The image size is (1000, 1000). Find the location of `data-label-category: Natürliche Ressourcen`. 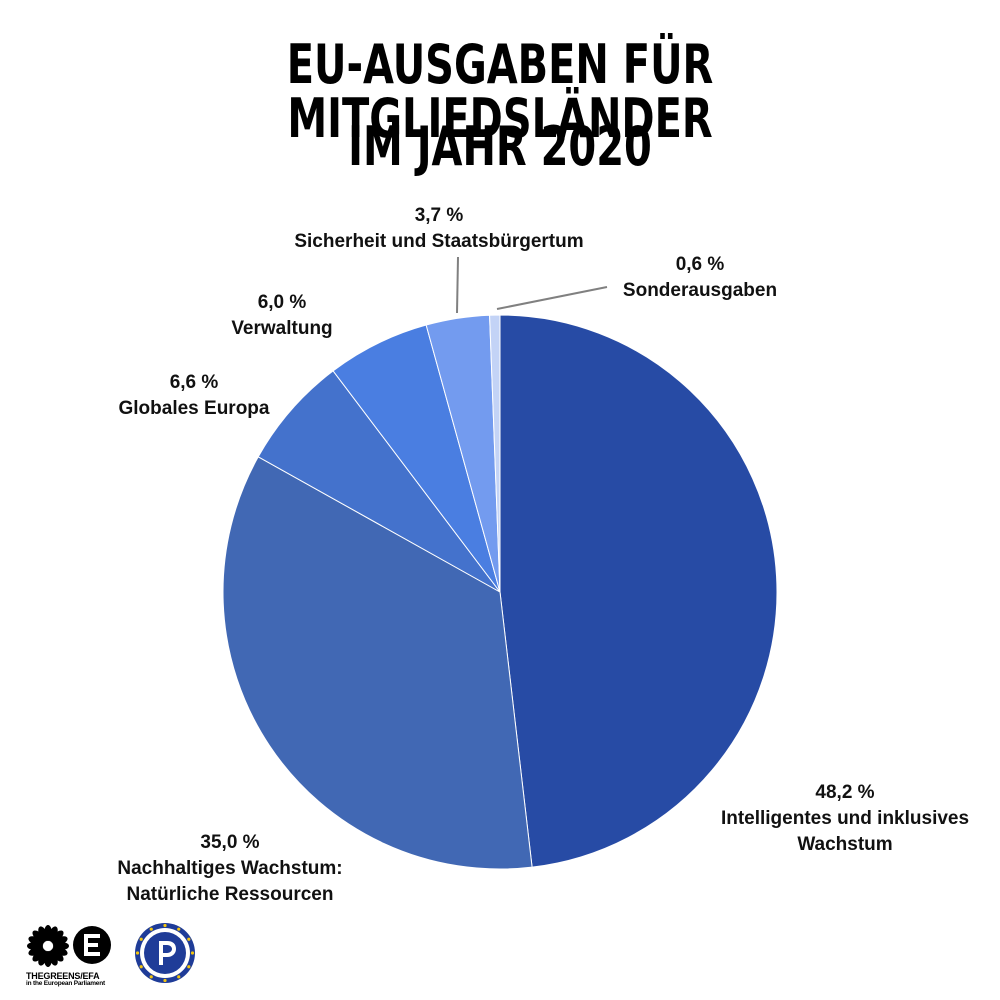

data-label-category: Natürliche Ressourcen is located at coordinates (230, 894).